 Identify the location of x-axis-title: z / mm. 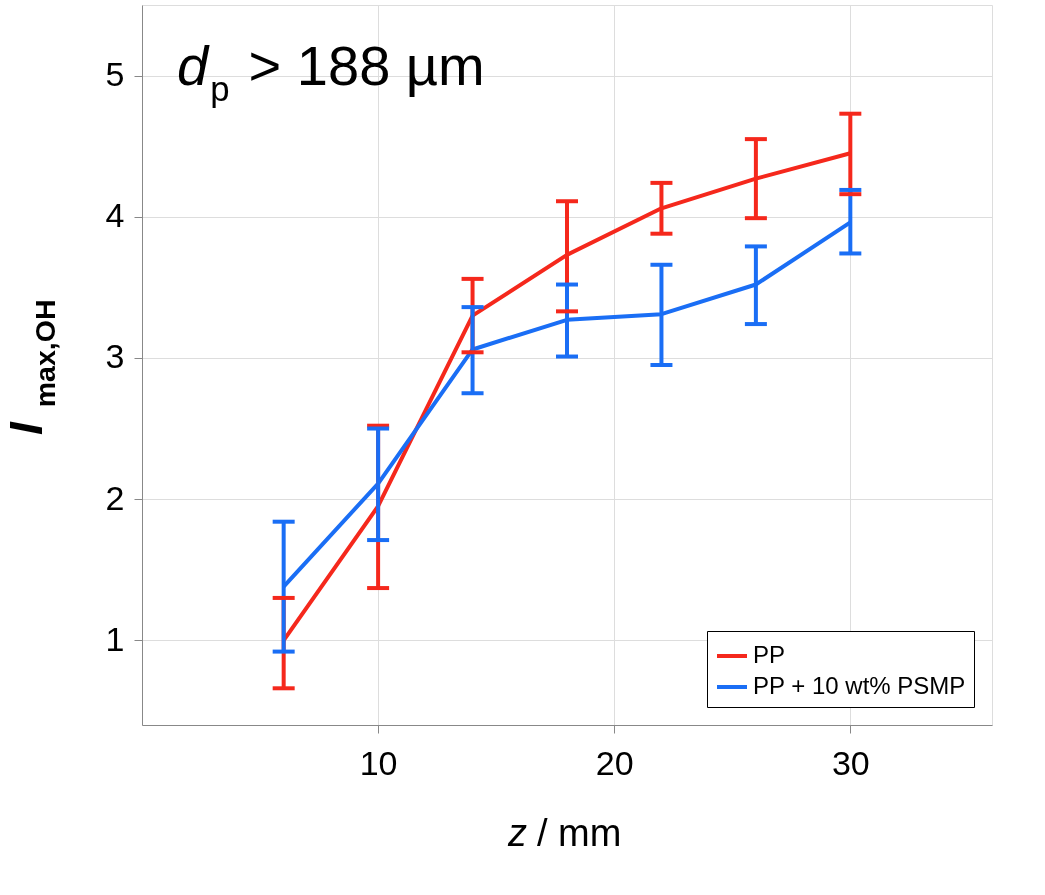
(564, 833).